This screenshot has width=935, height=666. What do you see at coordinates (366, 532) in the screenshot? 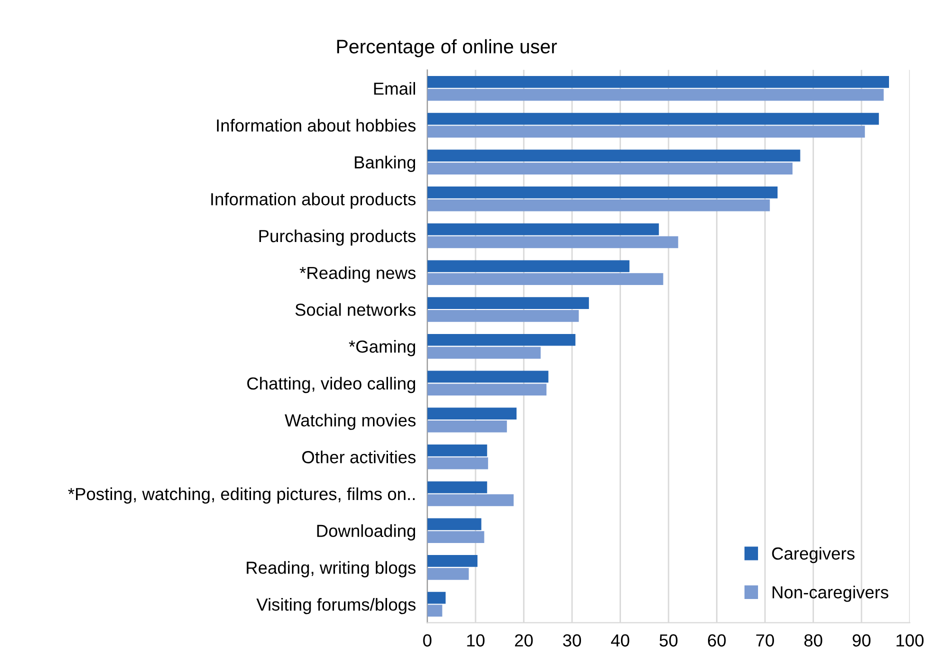
I see `y-tick-label: Downloading` at bounding box center [366, 532].